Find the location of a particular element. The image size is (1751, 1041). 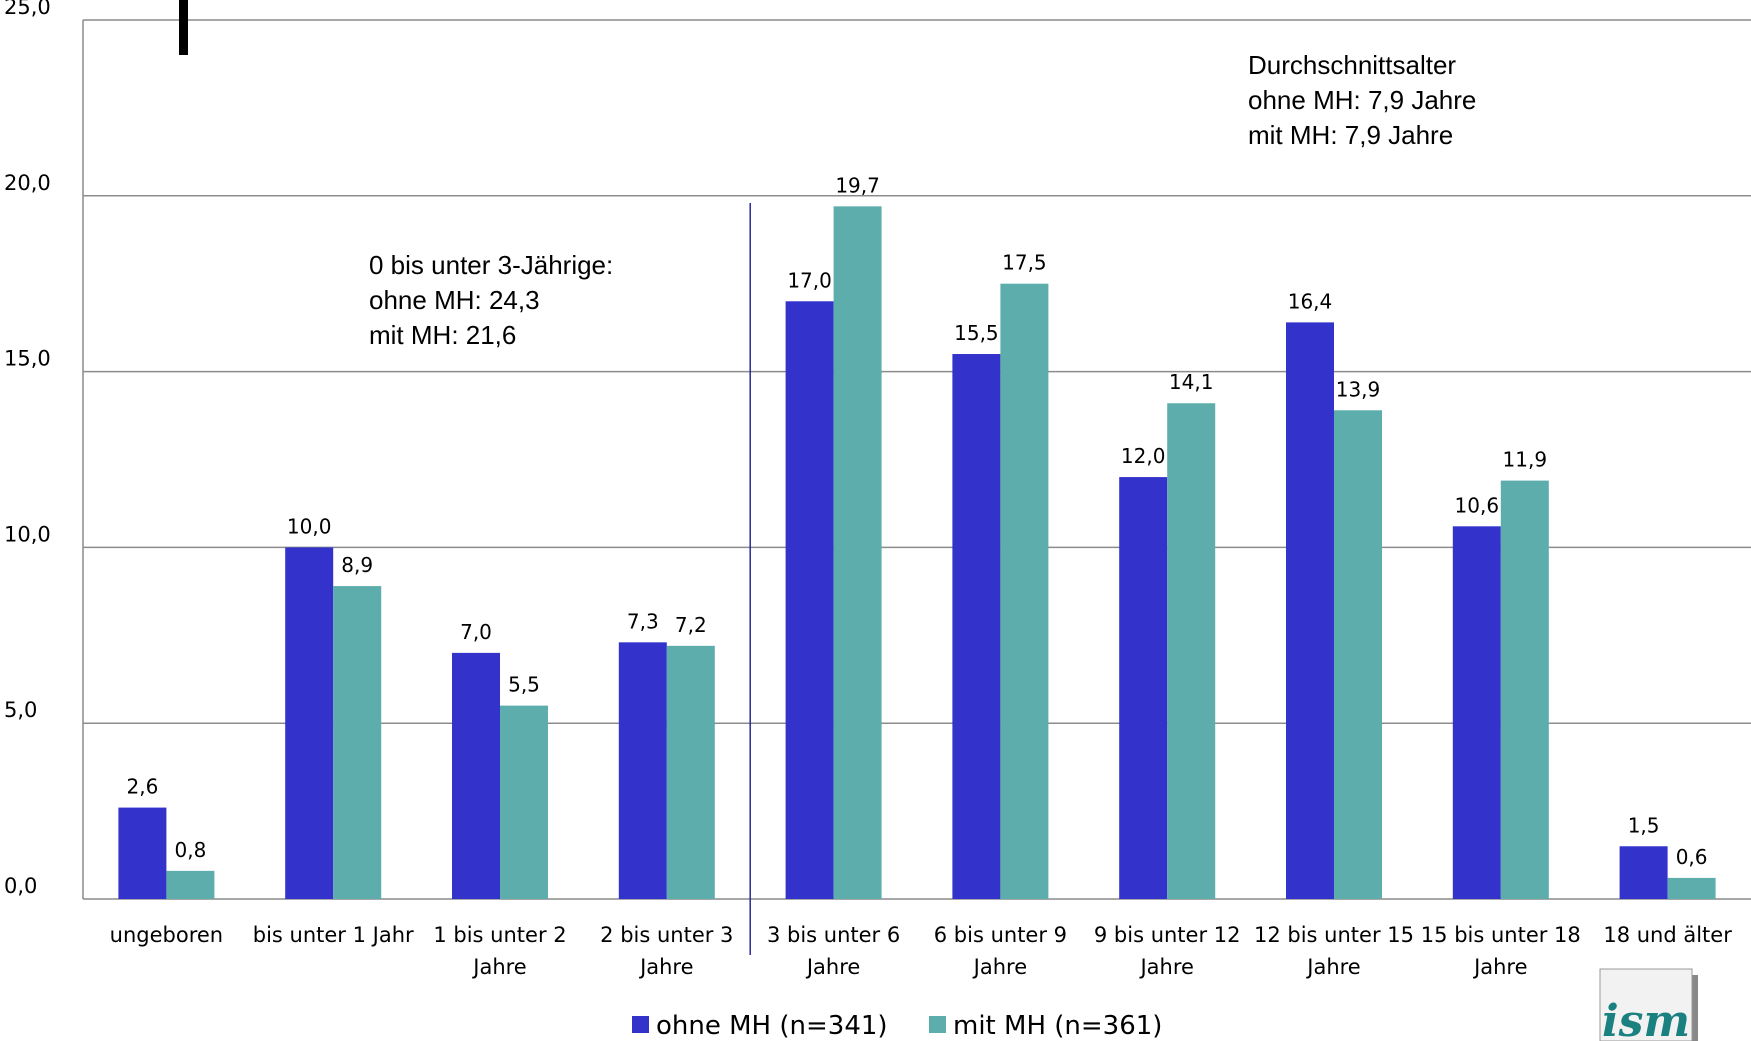

data-label: 16,4 is located at coordinates (1310, 301).